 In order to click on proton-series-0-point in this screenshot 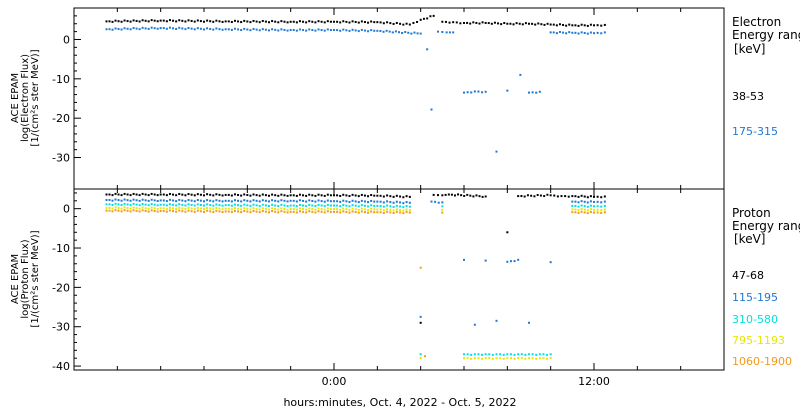, I will do `click(561, 196)`.